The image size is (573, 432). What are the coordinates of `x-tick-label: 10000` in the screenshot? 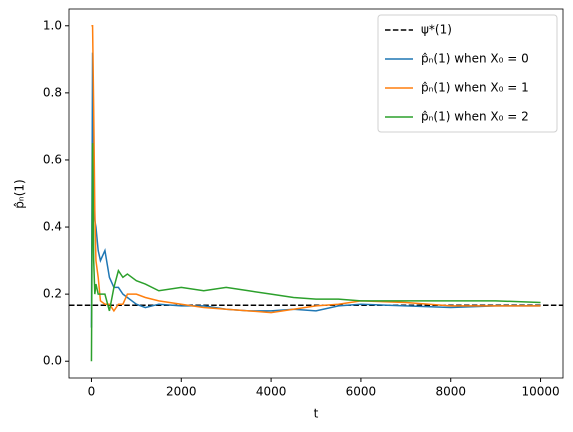 It's located at (540, 392).